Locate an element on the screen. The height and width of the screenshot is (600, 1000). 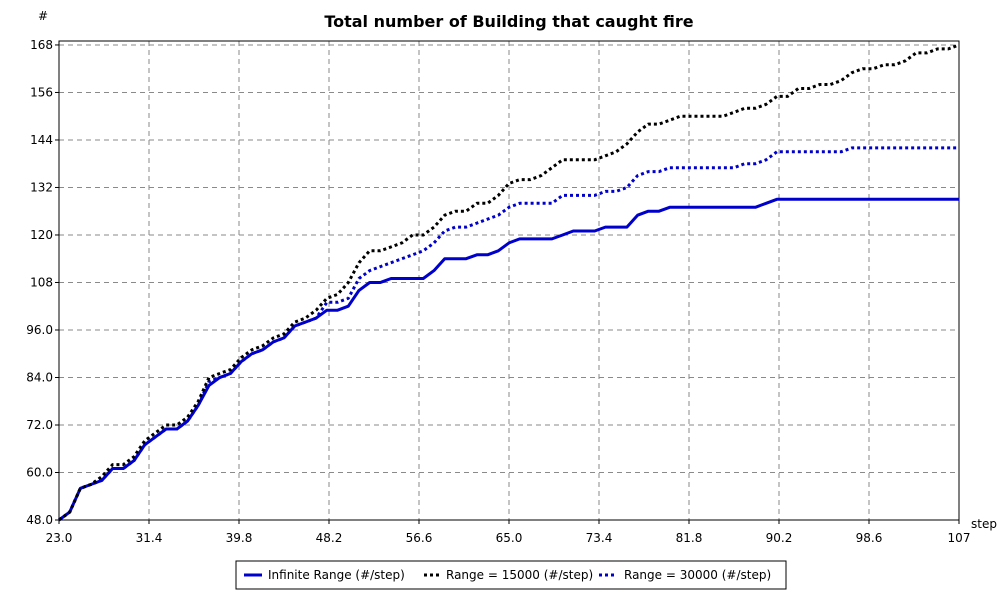
y-tick-label: 72.0 is located at coordinates (39, 425).